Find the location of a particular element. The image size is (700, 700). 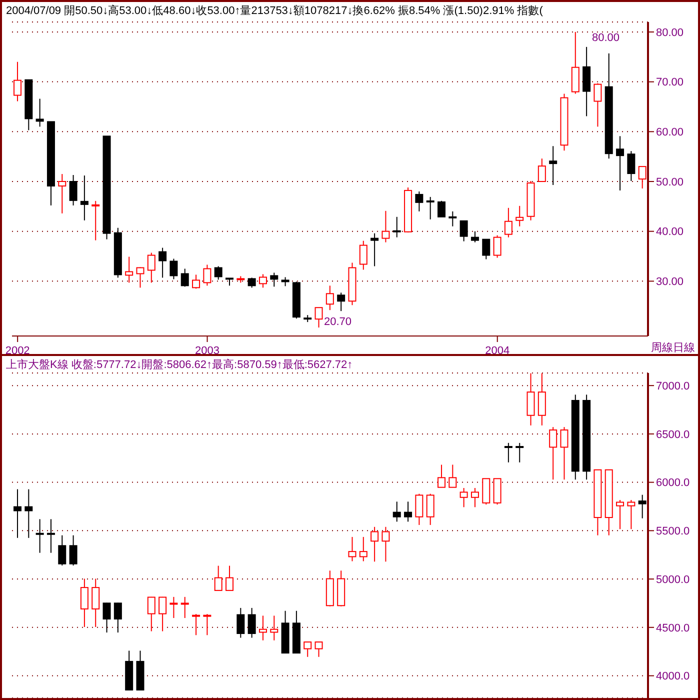

y-tick-label: 30.00 is located at coordinates (670, 282).